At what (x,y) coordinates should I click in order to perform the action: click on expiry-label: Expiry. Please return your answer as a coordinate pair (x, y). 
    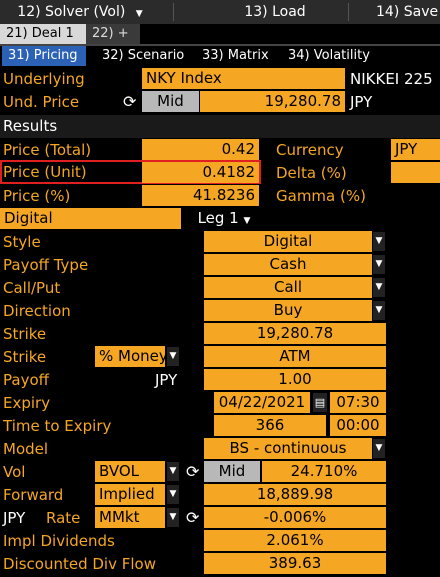
    Looking at the image, I should click on (27, 403).